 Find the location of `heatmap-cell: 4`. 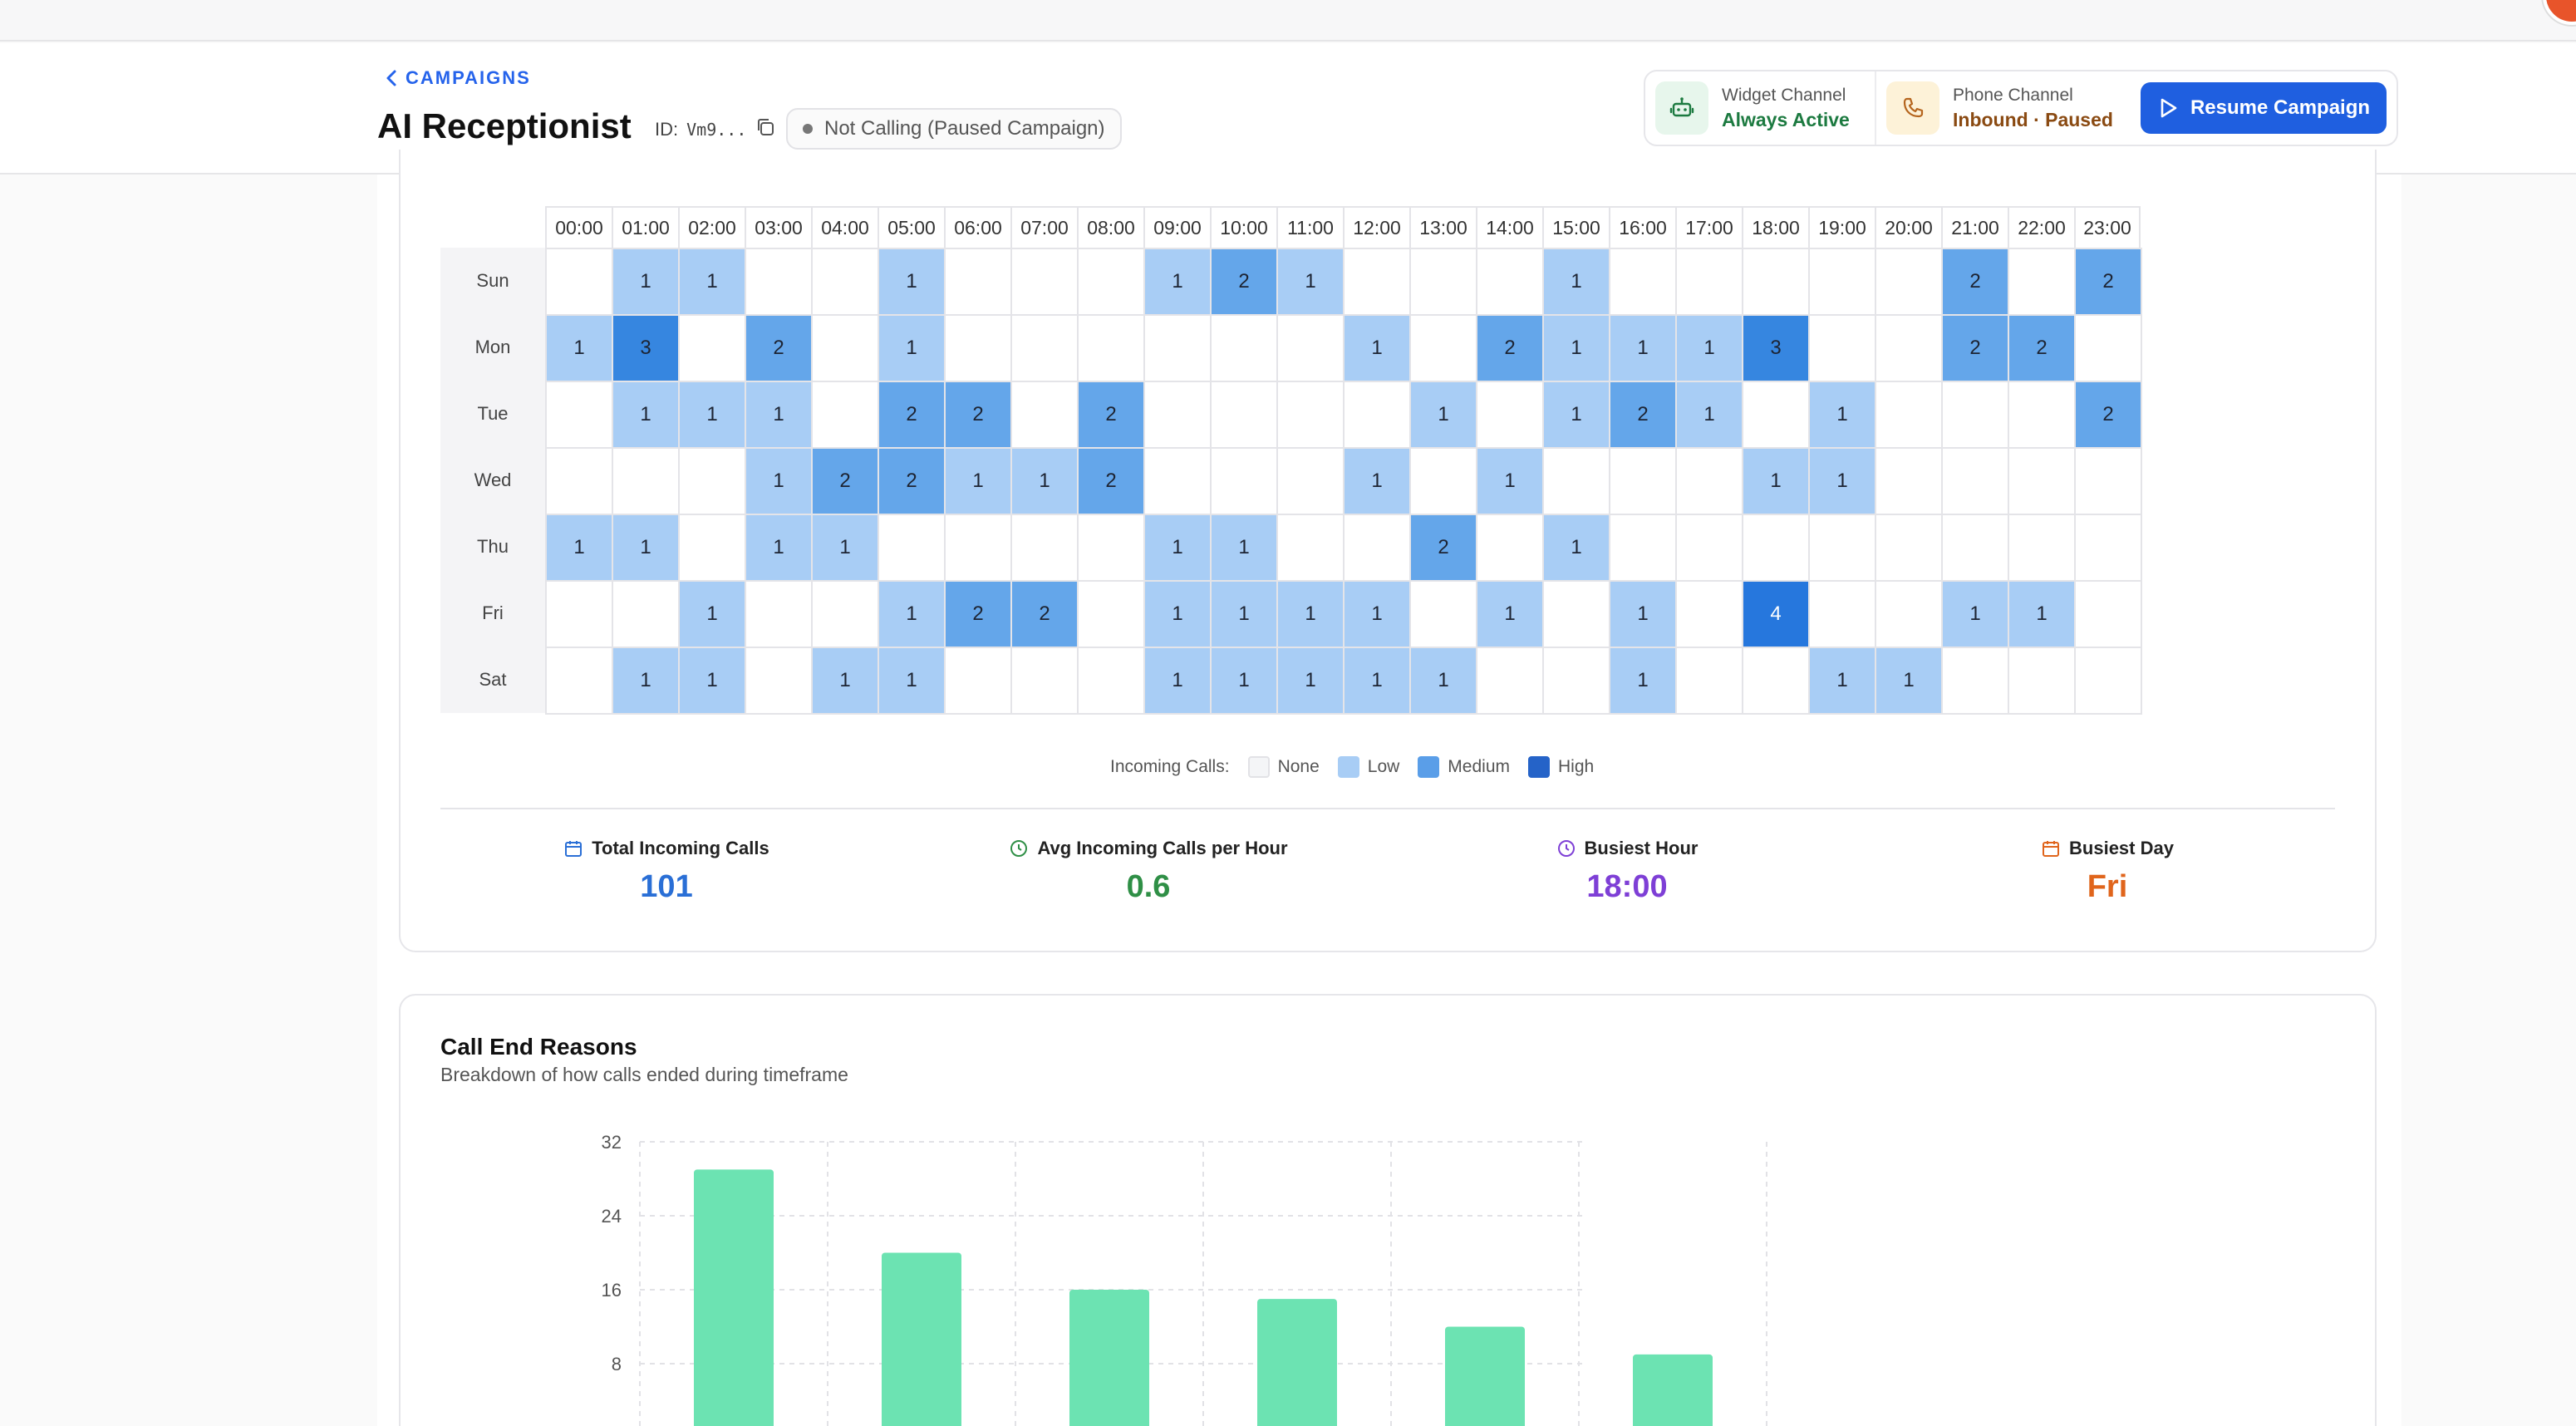

heatmap-cell: 4 is located at coordinates (1775, 613).